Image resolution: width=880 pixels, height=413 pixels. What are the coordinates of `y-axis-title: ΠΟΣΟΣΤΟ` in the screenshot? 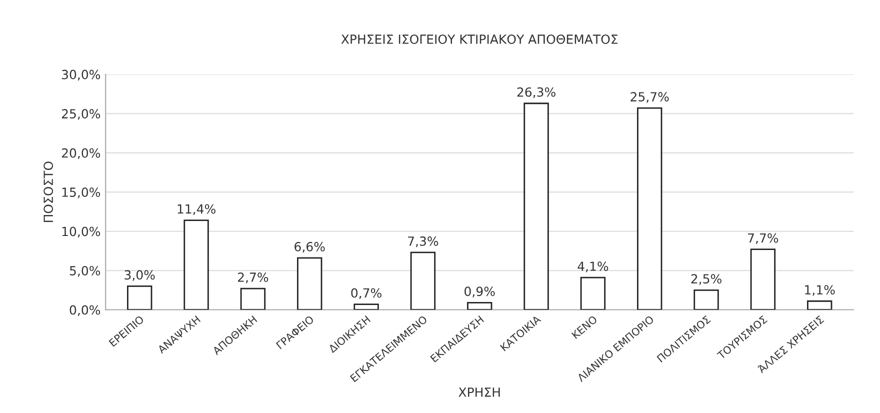 It's located at (49, 192).